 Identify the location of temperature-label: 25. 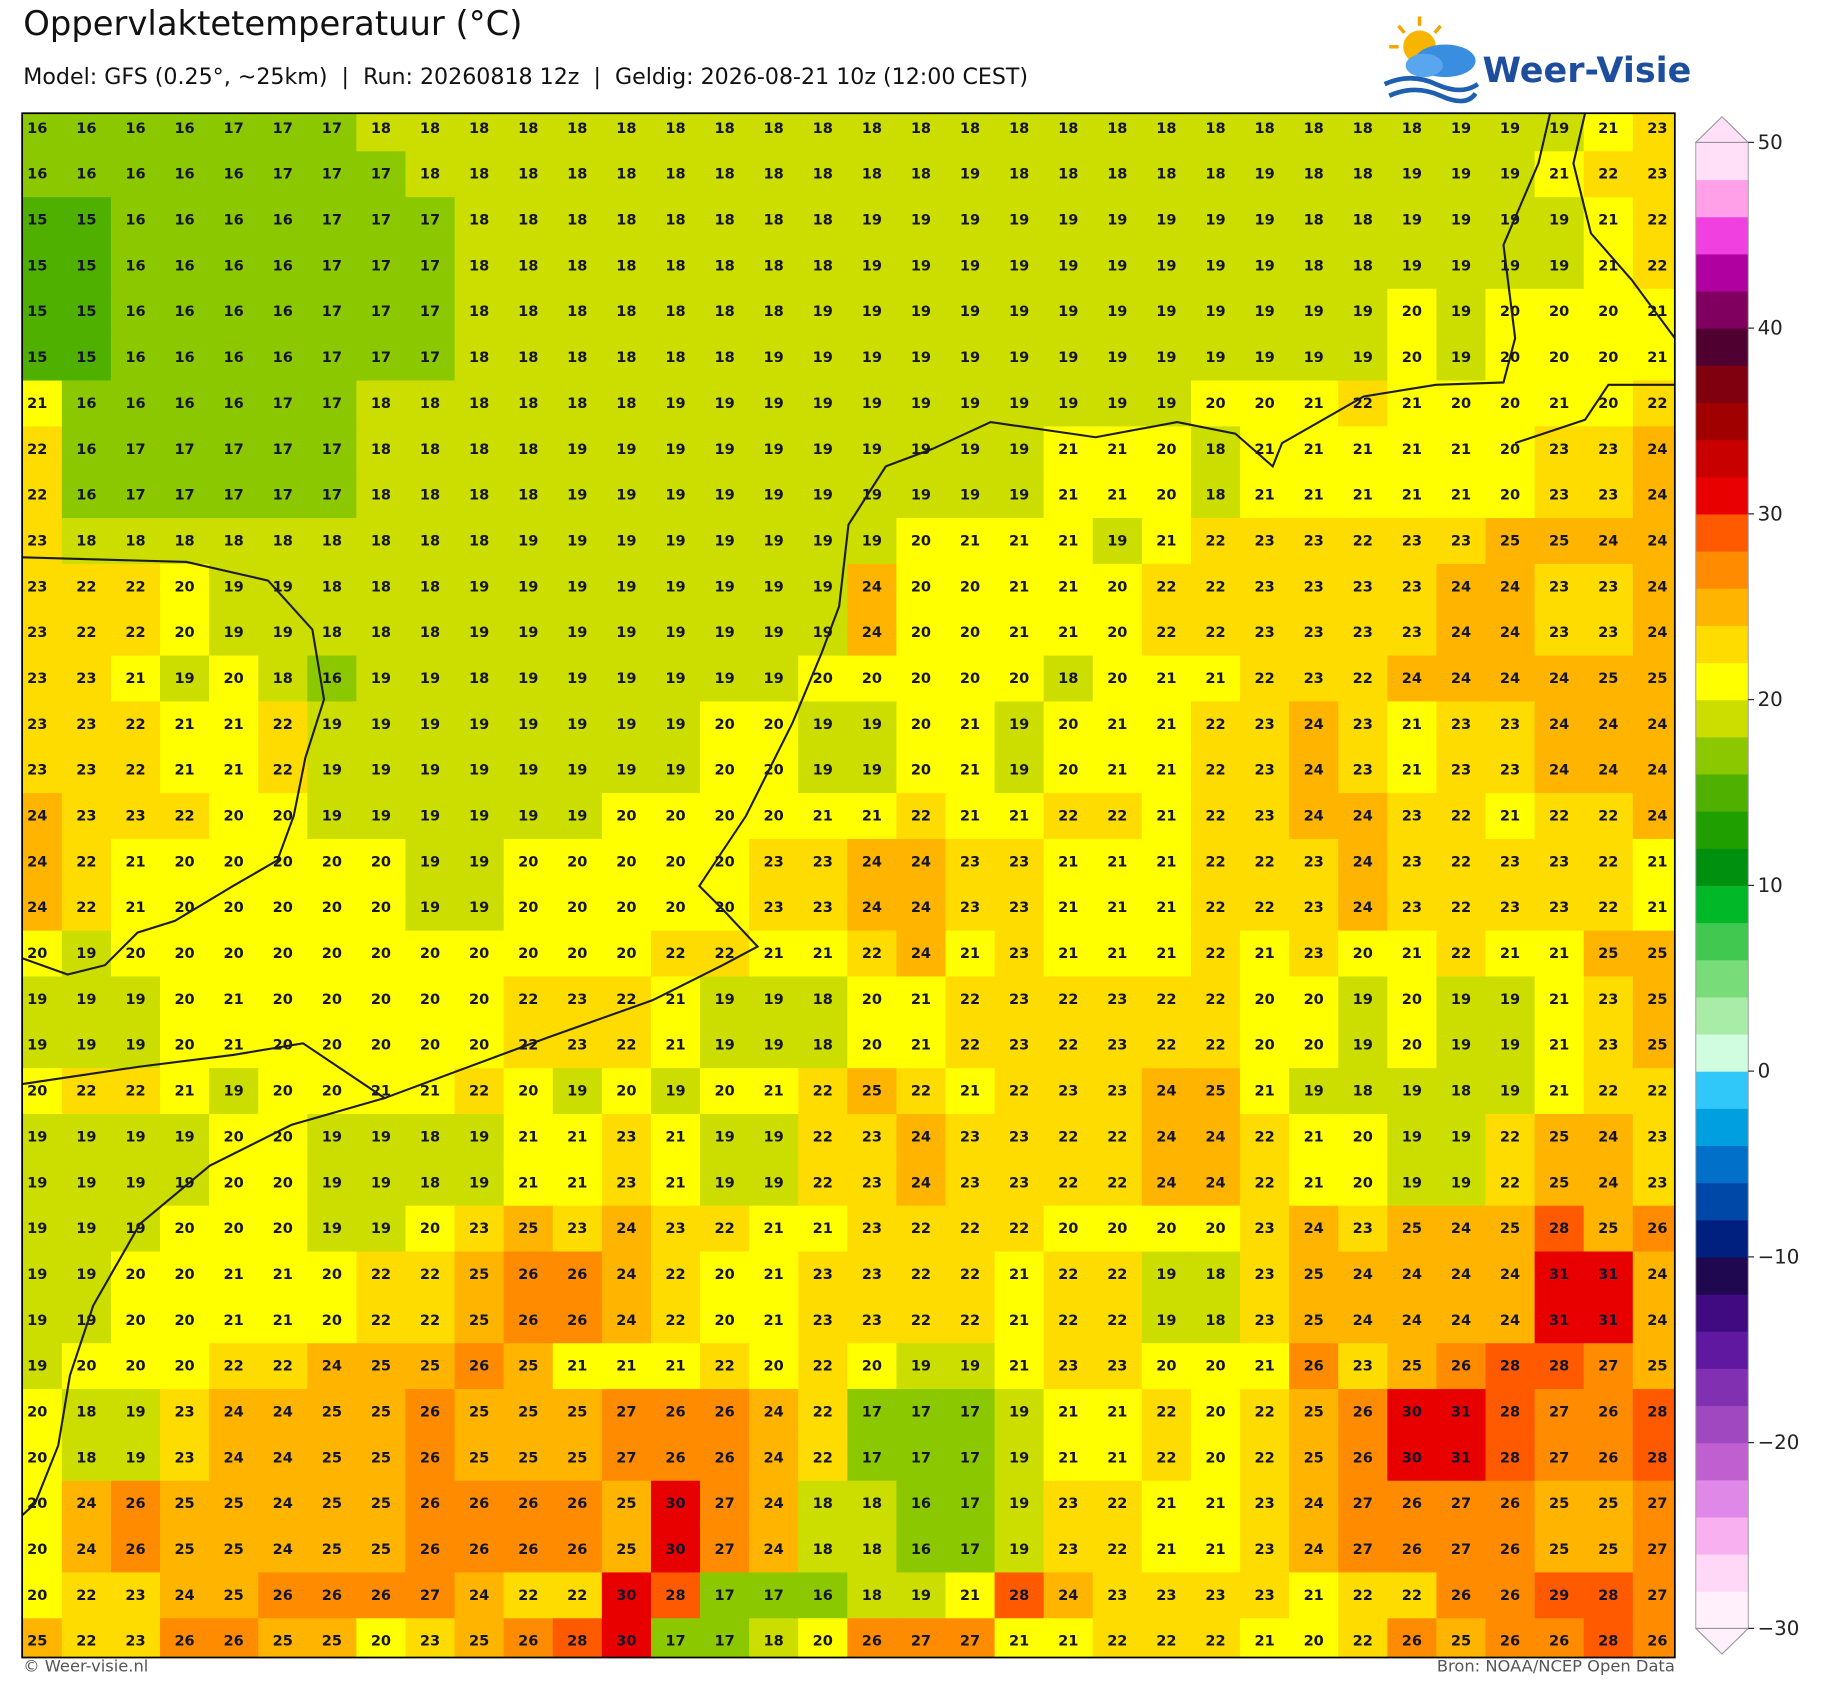
(381, 1457).